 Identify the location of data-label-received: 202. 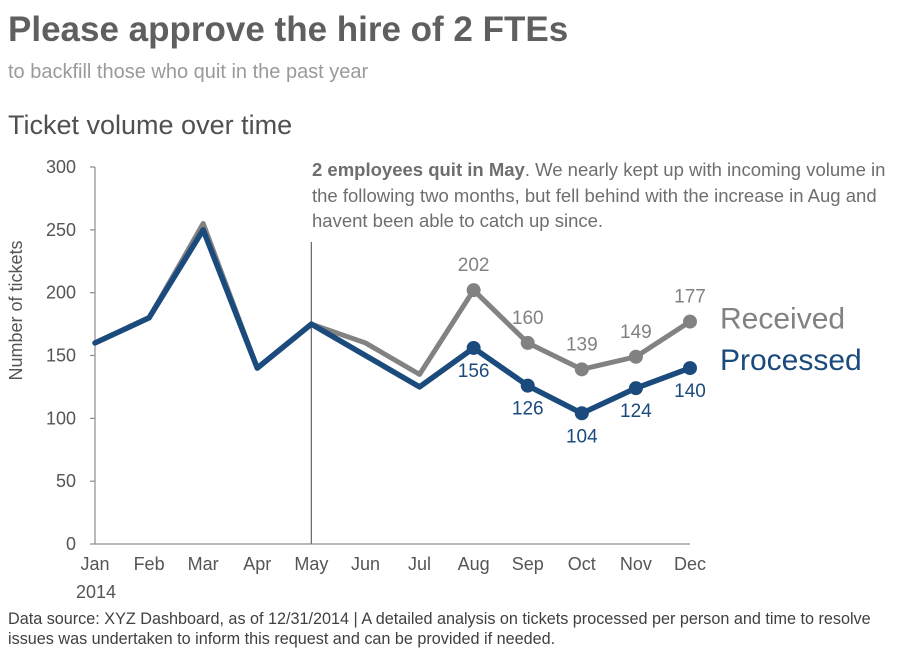
(474, 265).